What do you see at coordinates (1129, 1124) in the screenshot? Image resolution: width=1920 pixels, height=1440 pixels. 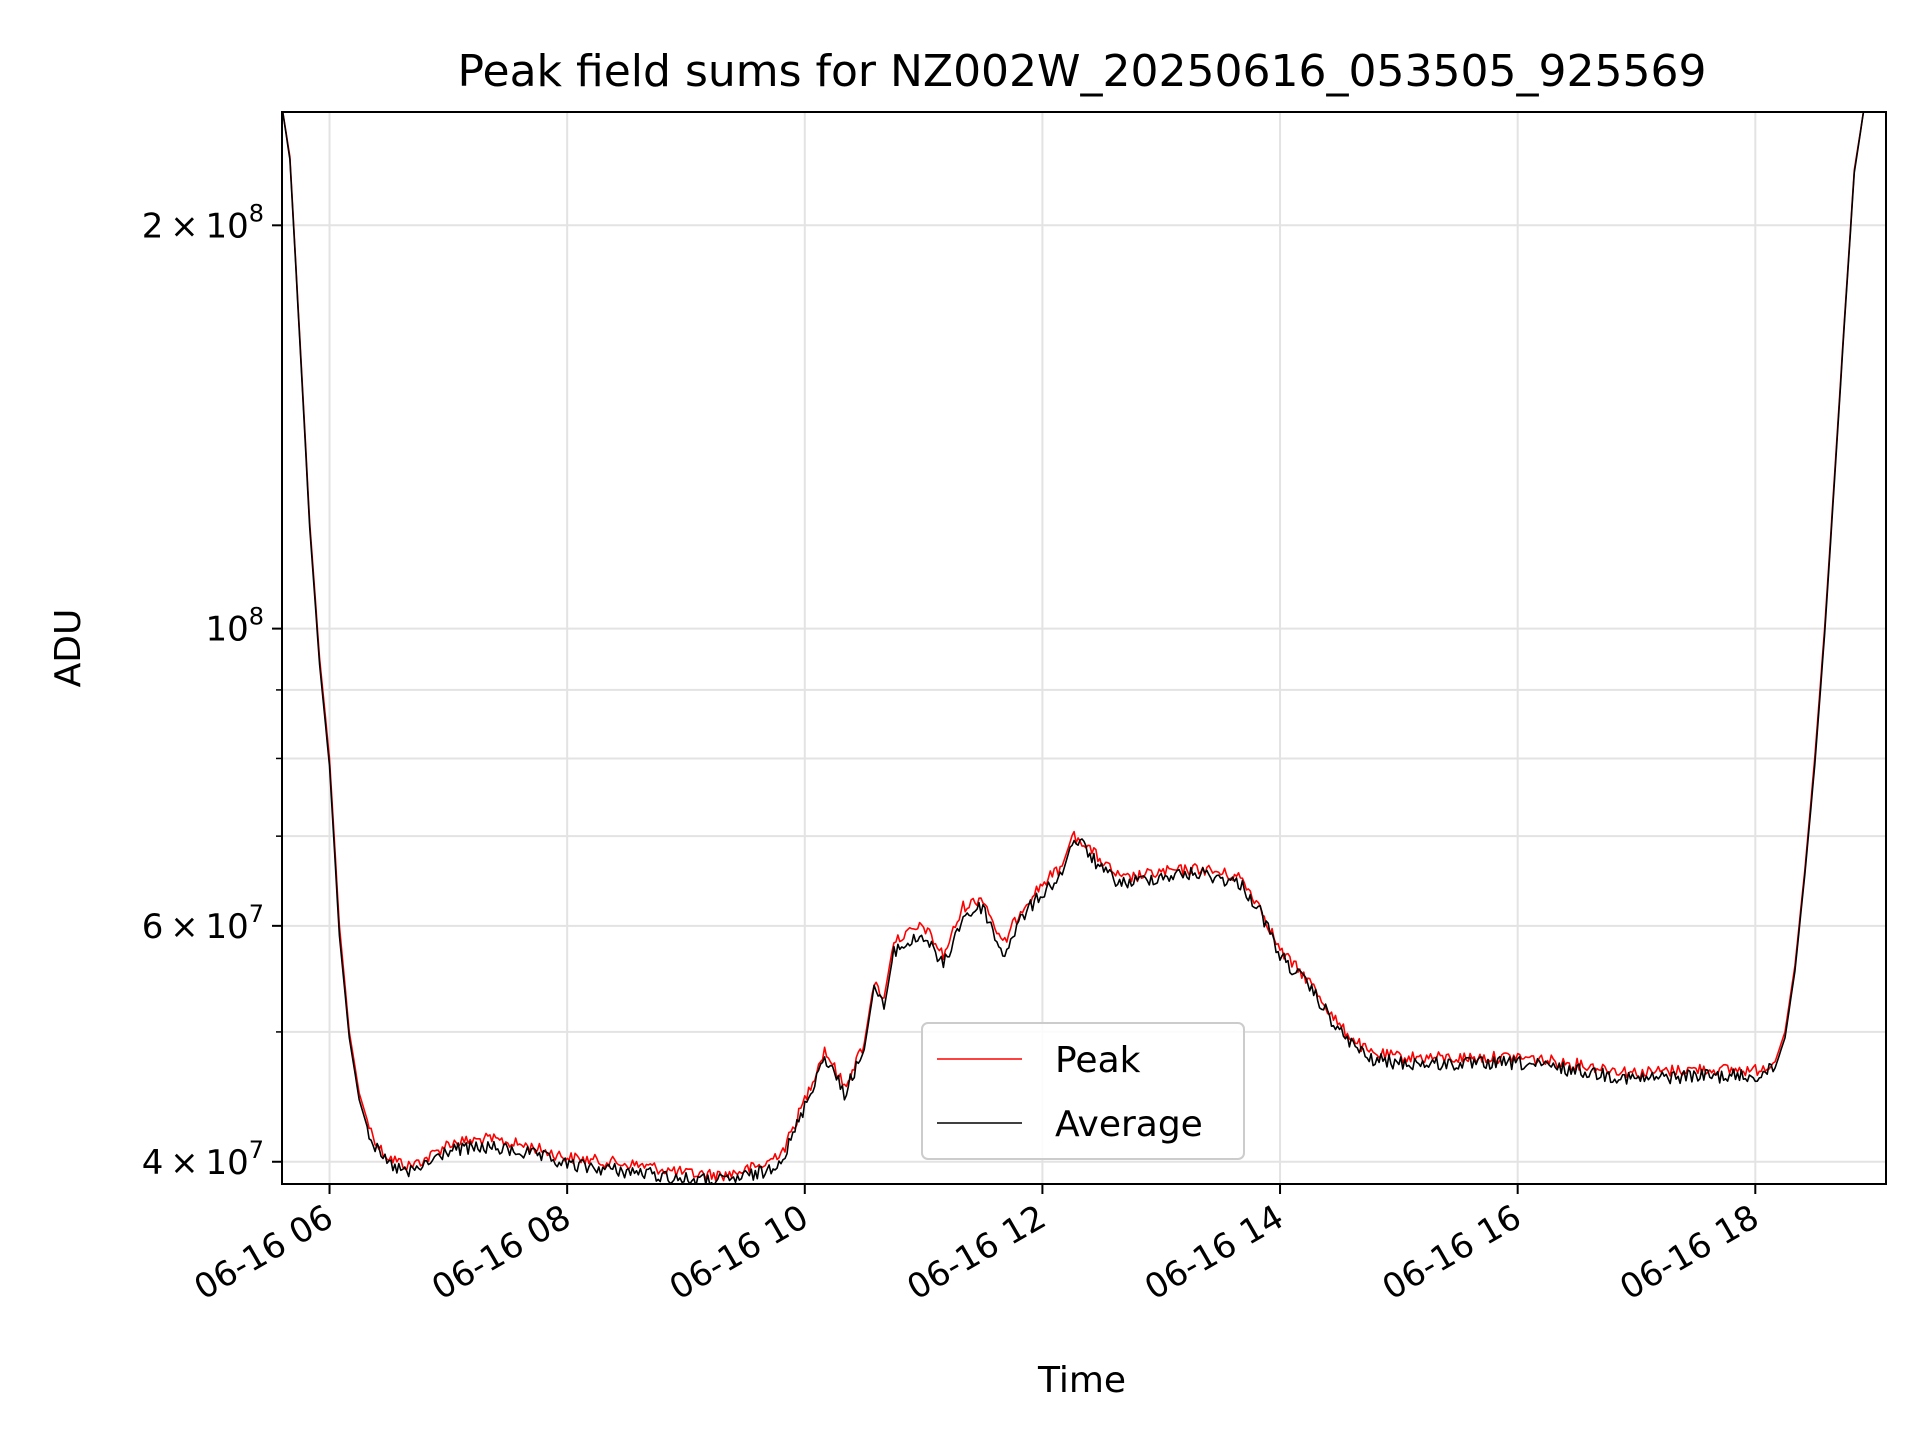 I see `legend-label-average: Average` at bounding box center [1129, 1124].